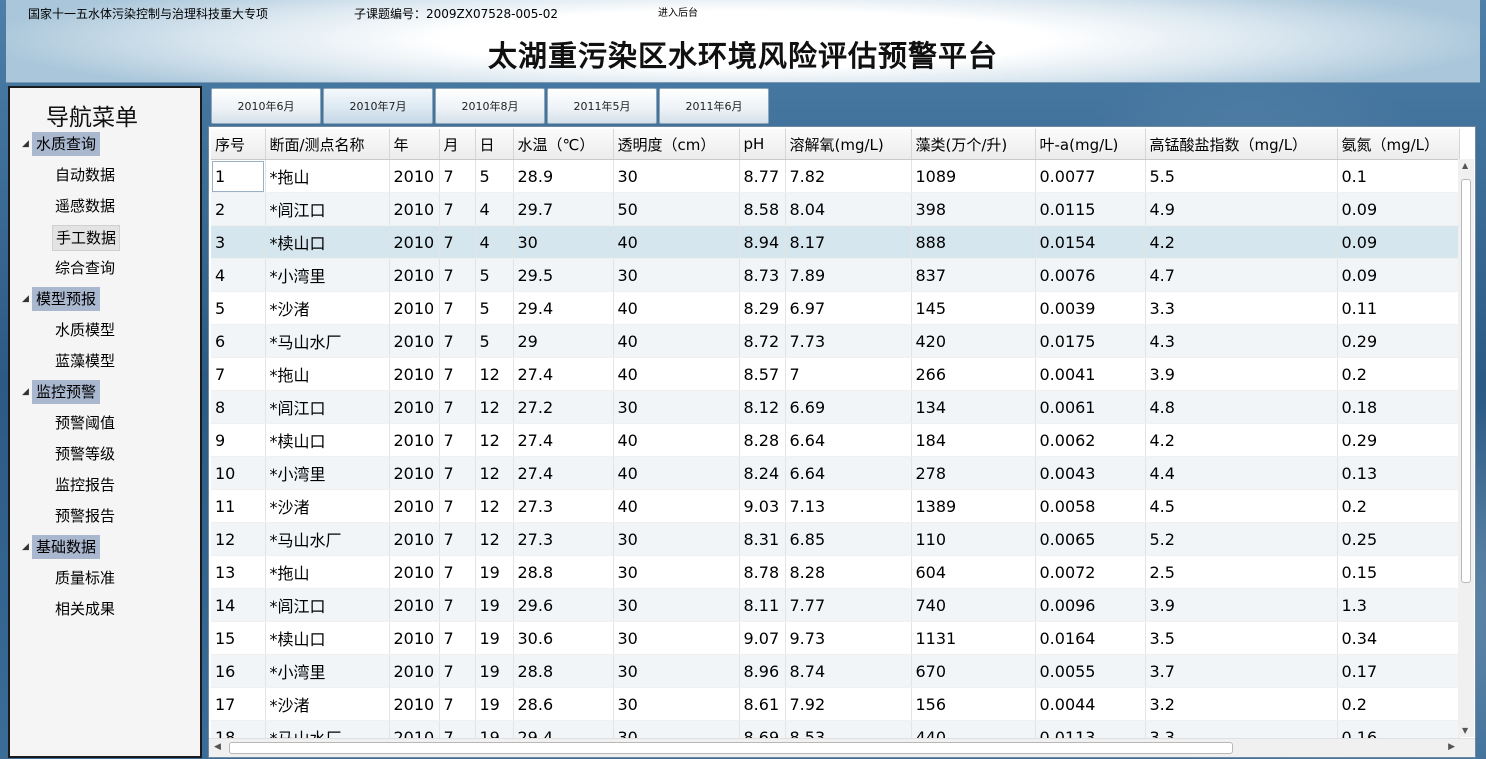  I want to click on table-cell: 0.34, so click(1398, 638).